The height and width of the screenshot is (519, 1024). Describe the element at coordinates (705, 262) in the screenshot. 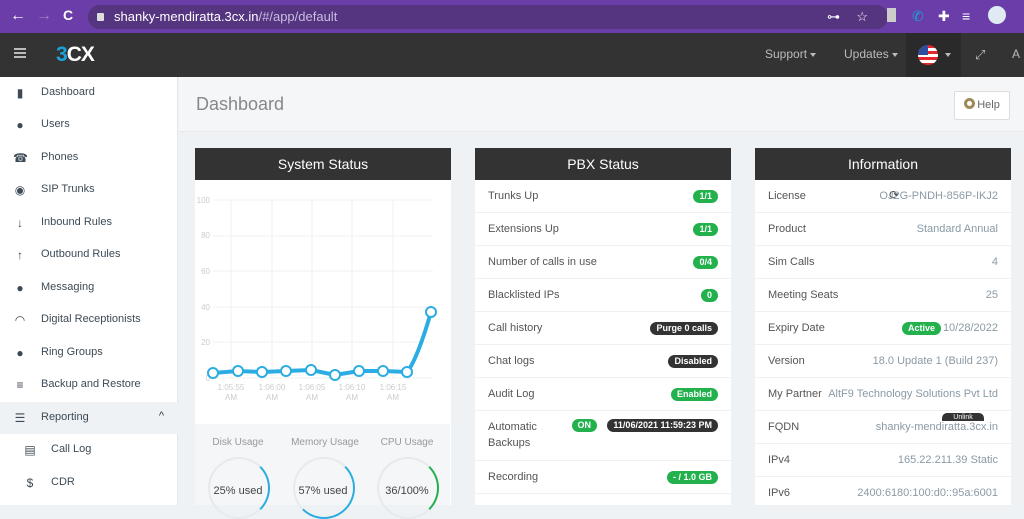

I see `status-badge: 0/4` at that location.